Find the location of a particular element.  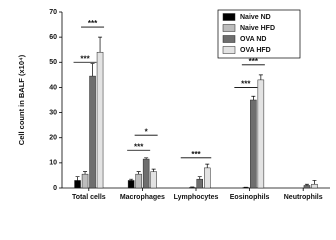

y-tick-label: 70 is located at coordinates (53, 12).